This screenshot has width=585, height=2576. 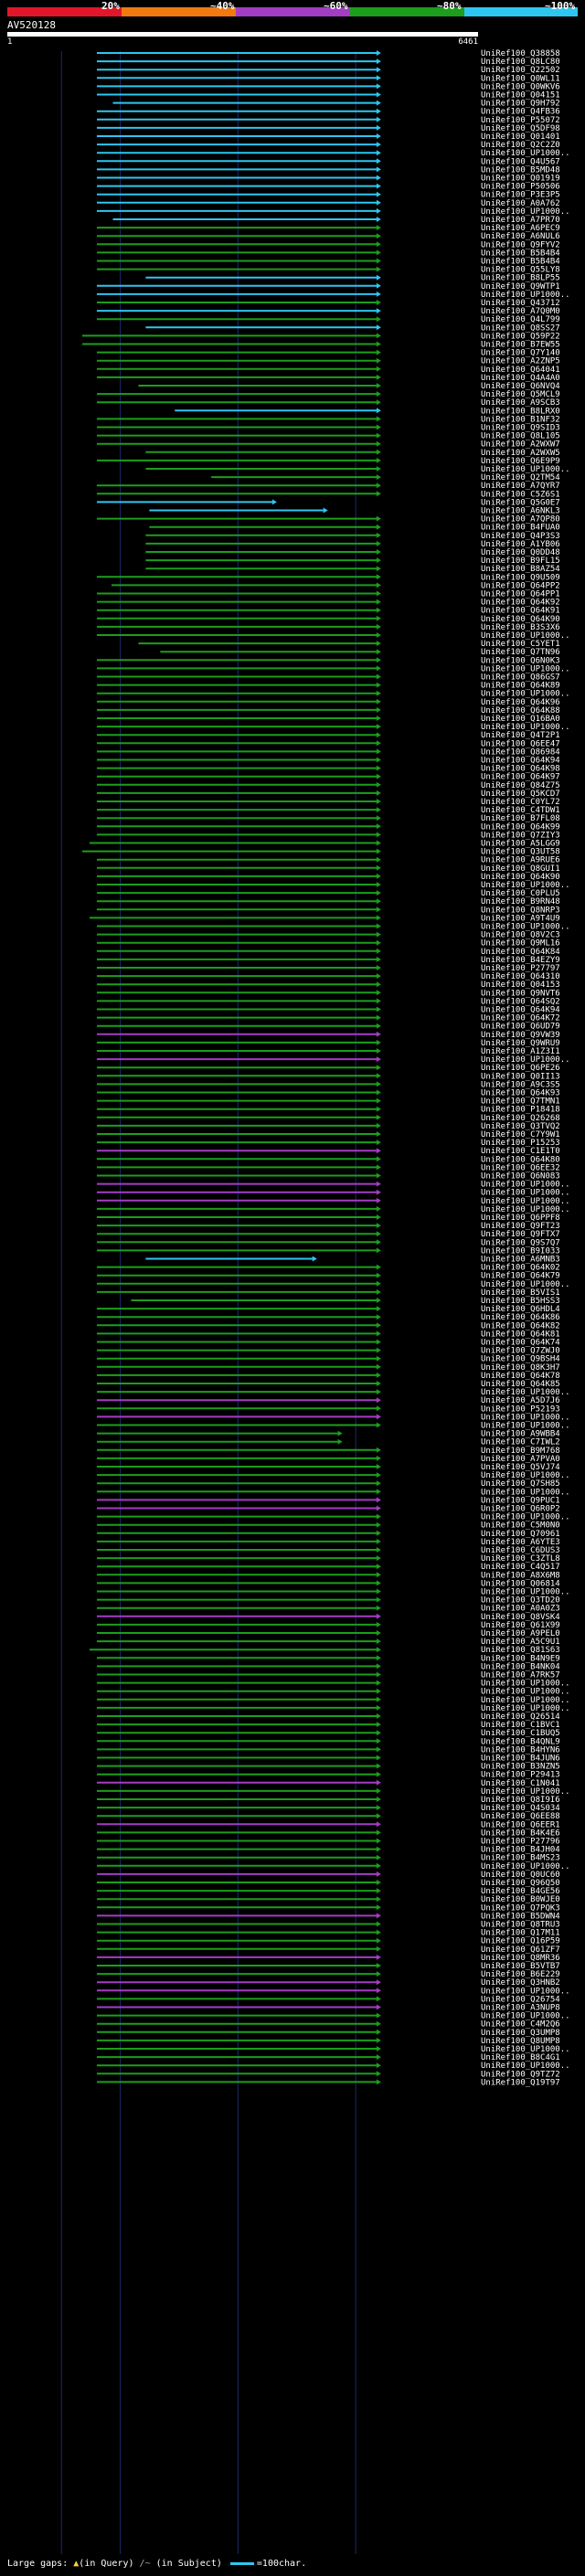 What do you see at coordinates (520, 952) in the screenshot?
I see `hit-label: UniRef100_Q64K84` at bounding box center [520, 952].